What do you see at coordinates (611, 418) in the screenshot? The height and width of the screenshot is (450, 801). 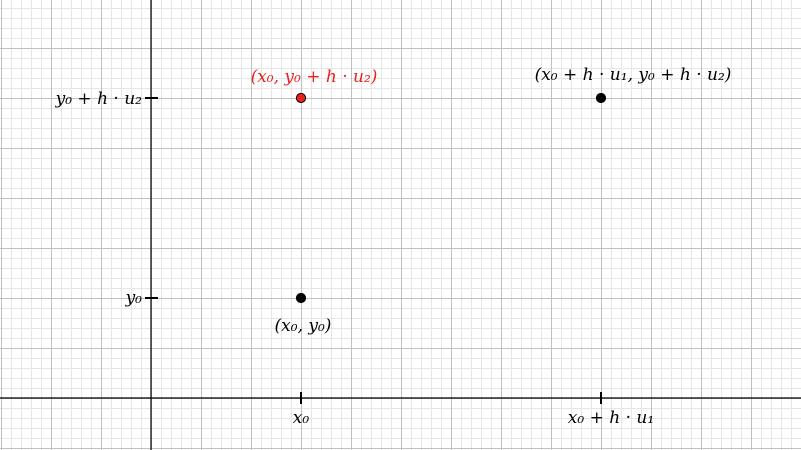 I see `x-tick-label-x0-plus-hu1: x₀ + h · u₁` at bounding box center [611, 418].